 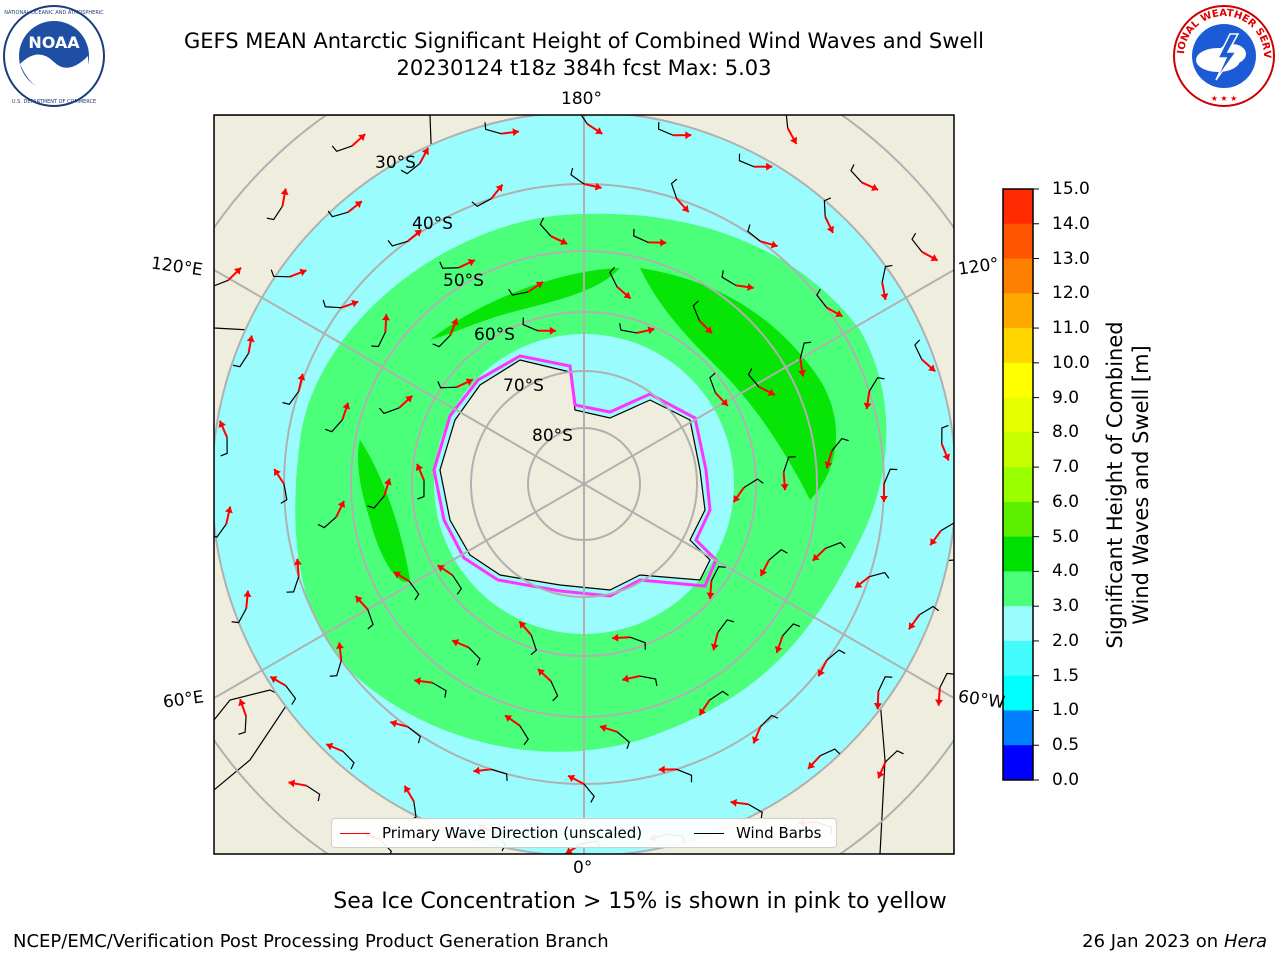 I want to click on lat-label-30s: 30°S, so click(x=395, y=163).